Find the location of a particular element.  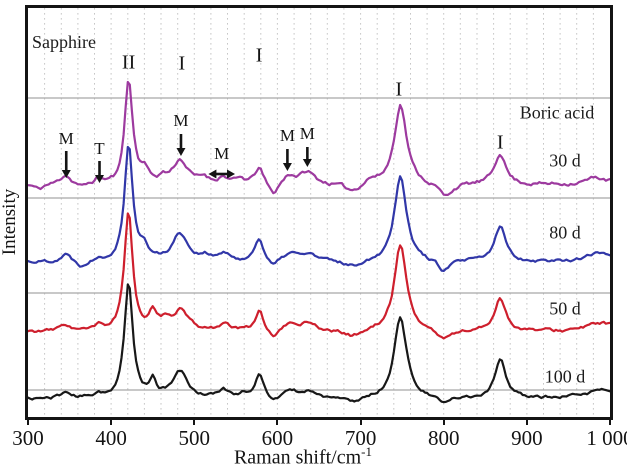

boric-acid-label: Boric acid is located at coordinates (557, 112).